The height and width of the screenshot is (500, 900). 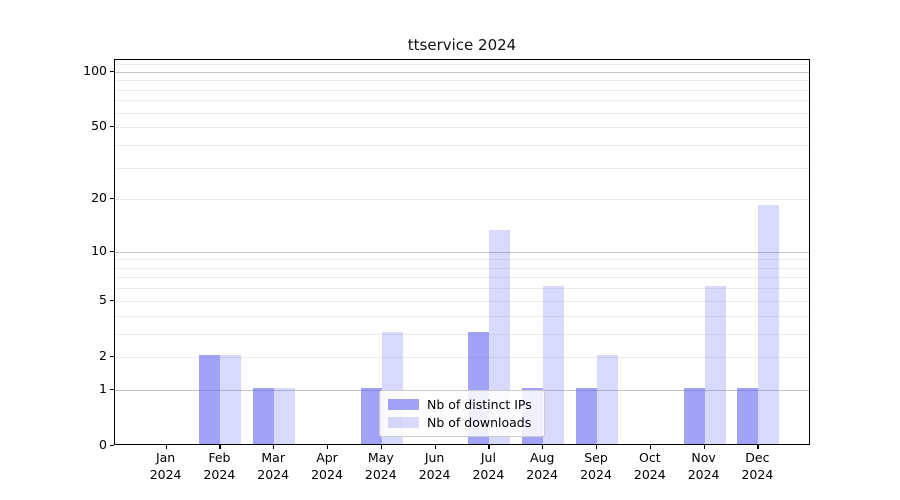 What do you see at coordinates (103, 444) in the screenshot?
I see `y-tick-label: 0` at bounding box center [103, 444].